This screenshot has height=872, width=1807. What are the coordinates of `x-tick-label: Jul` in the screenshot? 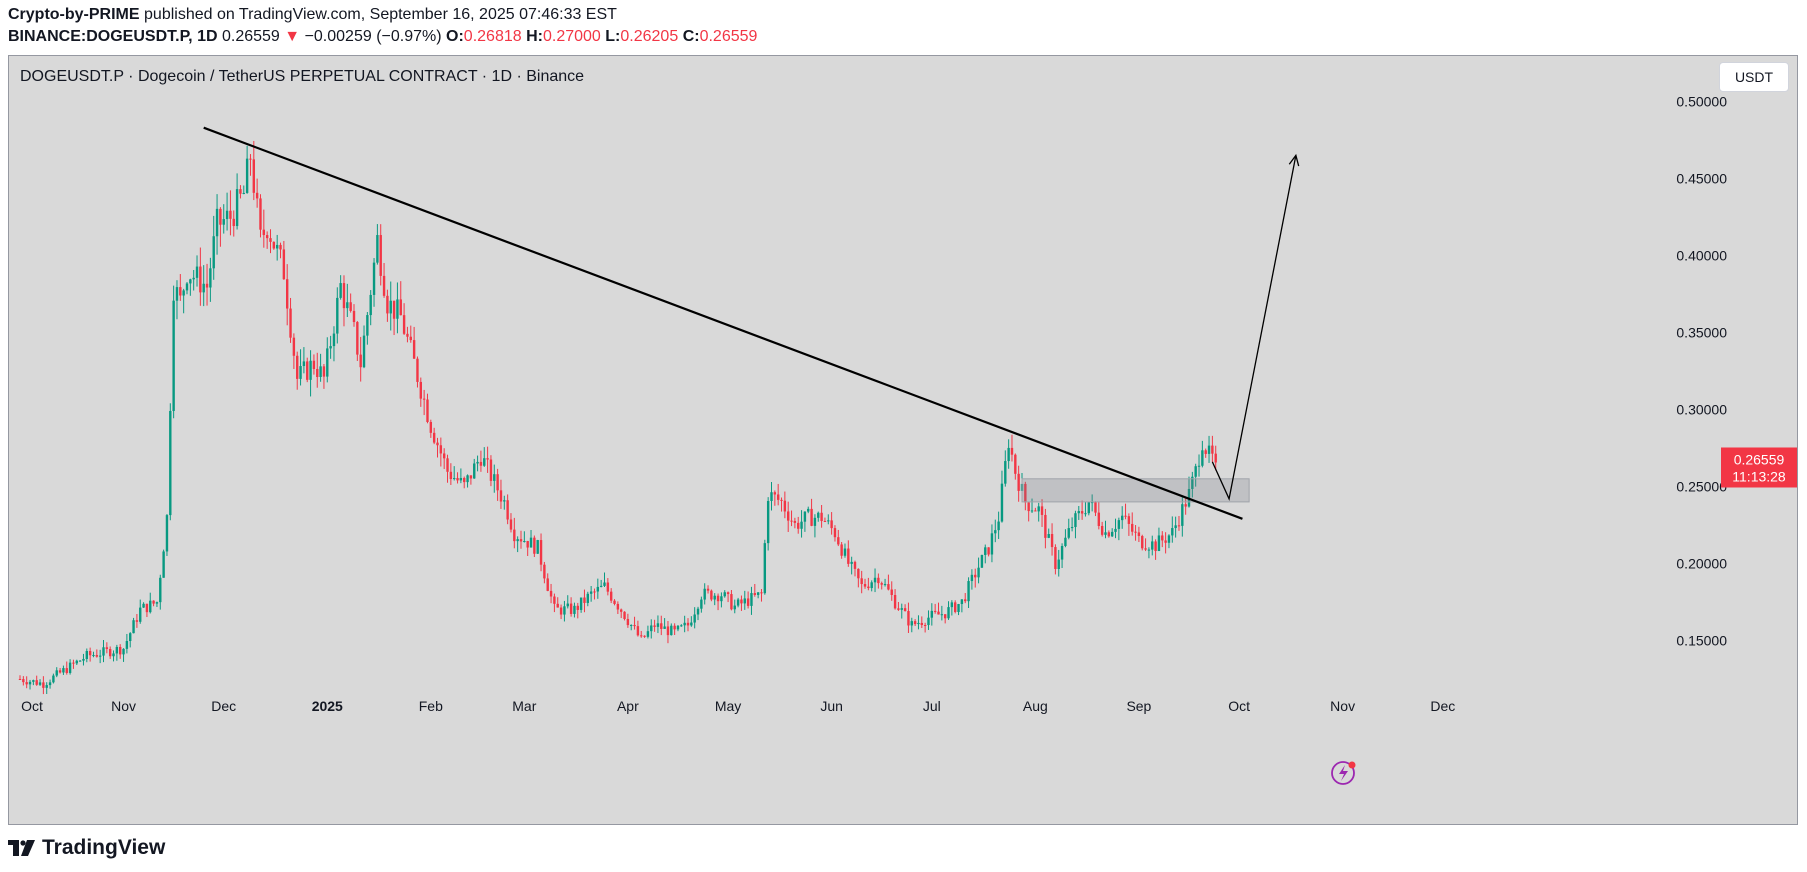 It's located at (932, 706).